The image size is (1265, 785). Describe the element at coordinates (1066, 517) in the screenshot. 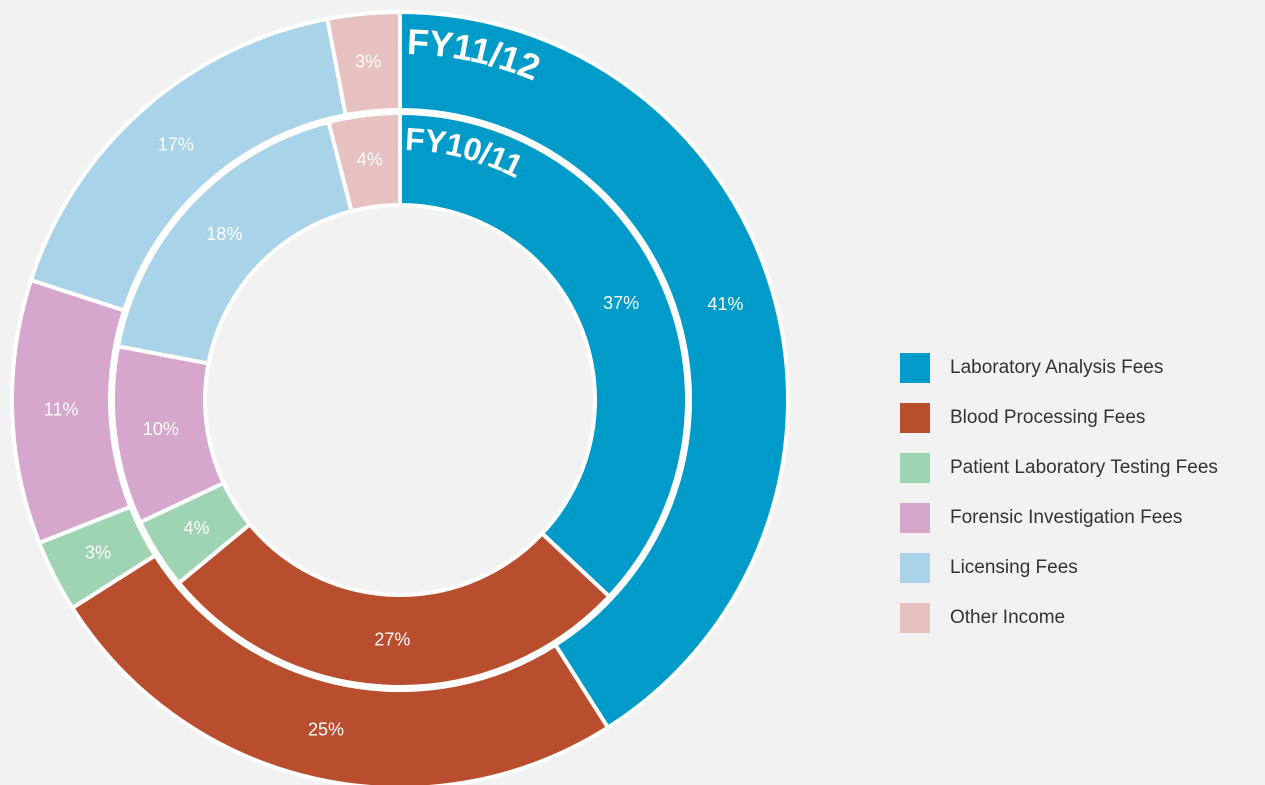

I see `legend-label: Forensic Investigation Fees` at that location.